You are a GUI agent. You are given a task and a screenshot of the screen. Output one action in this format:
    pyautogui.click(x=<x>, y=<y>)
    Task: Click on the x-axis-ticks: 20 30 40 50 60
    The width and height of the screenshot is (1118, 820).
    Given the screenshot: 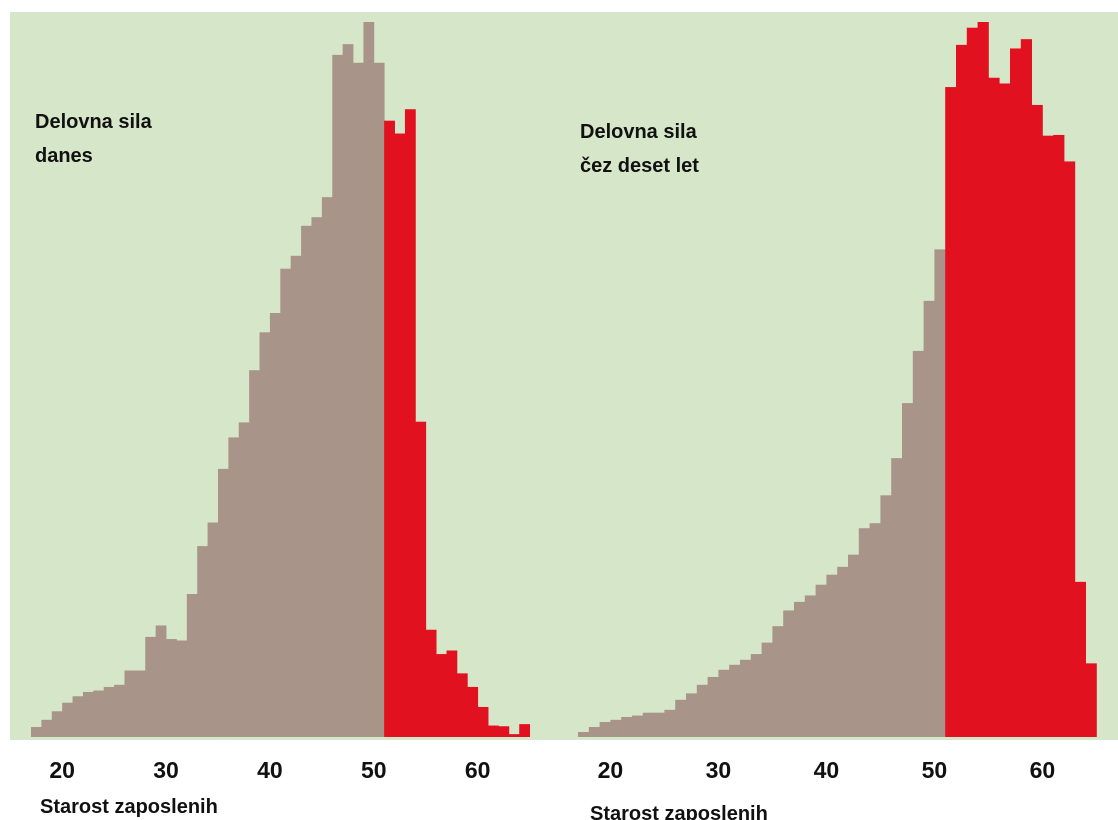 What is the action you would take?
    pyautogui.click(x=269, y=770)
    